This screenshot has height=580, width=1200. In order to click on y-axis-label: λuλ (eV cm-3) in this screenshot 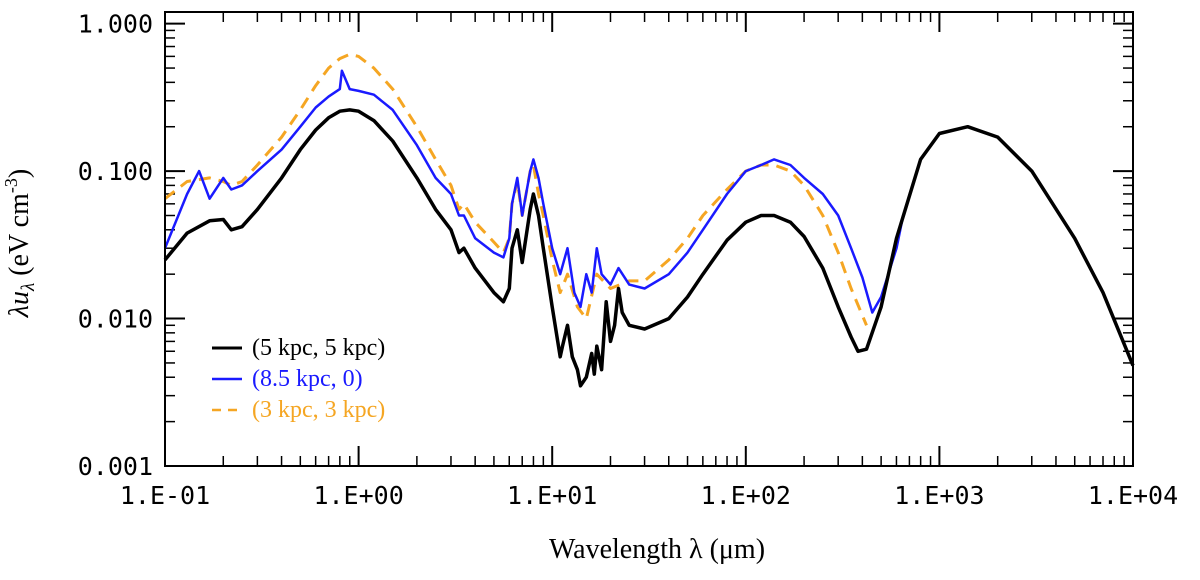, I will do `click(20, 243)`.